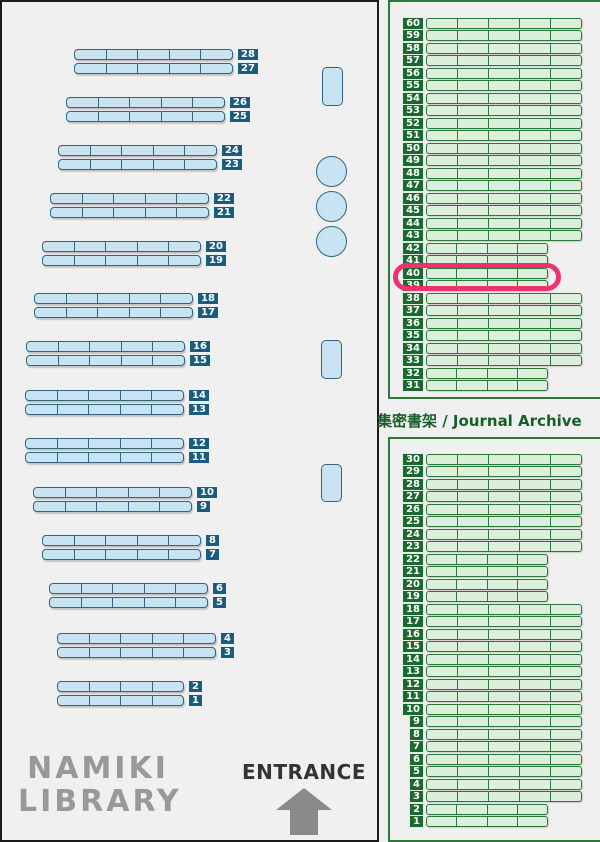 This screenshot has width=600, height=842. Describe the element at coordinates (232, 150) in the screenshot. I see `shelf-number-tag: 24` at that location.